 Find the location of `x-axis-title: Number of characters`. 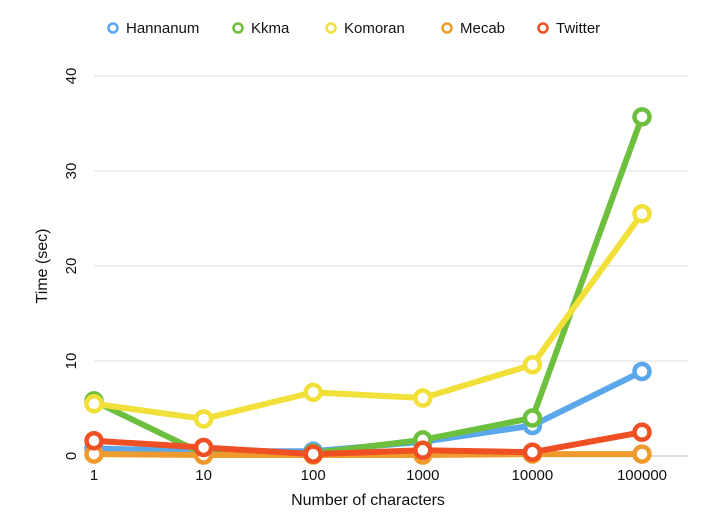

x-axis-title: Number of characters is located at coordinates (368, 500).